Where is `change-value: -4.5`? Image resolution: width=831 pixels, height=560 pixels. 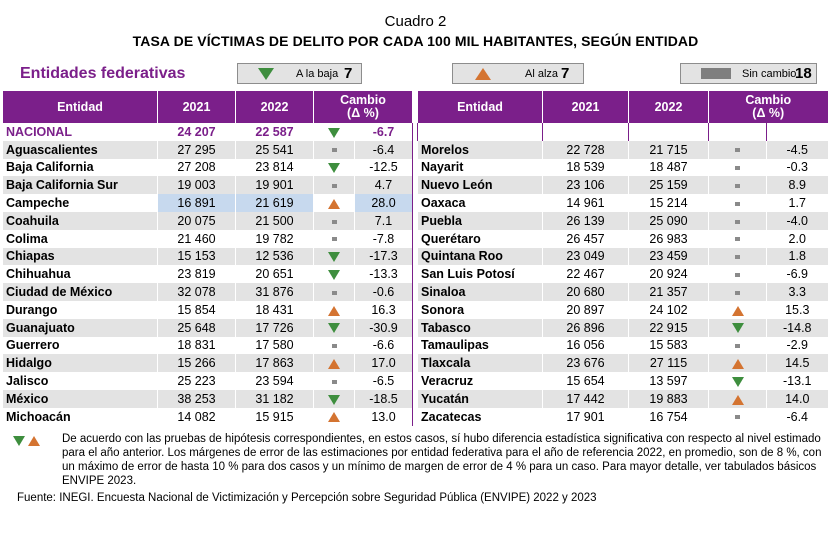
change-value: -4.5 is located at coordinates (797, 149).